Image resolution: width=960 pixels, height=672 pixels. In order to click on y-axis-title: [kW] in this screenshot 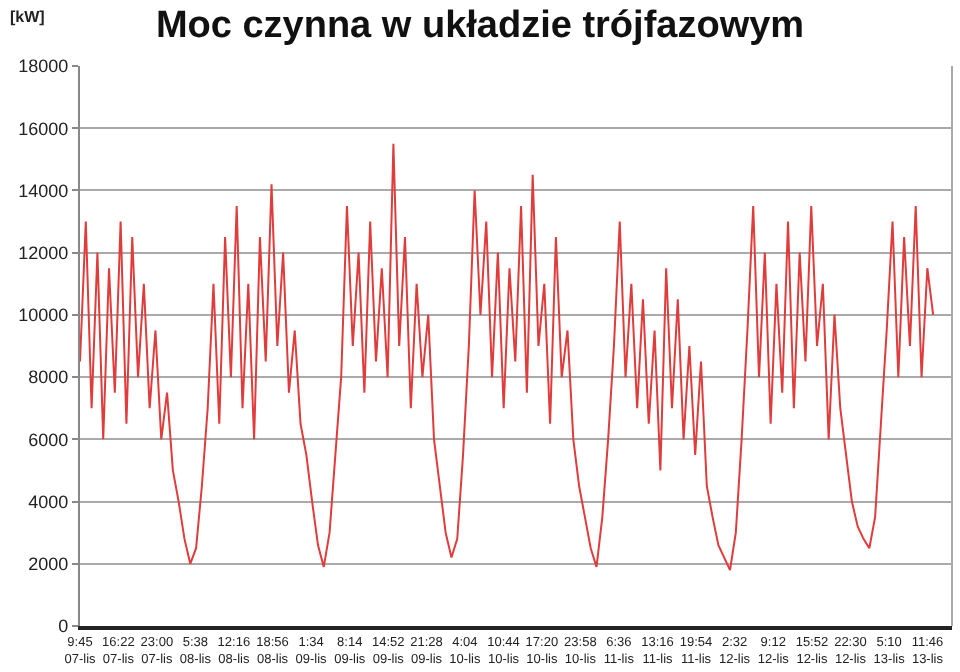, I will do `click(28, 17)`.